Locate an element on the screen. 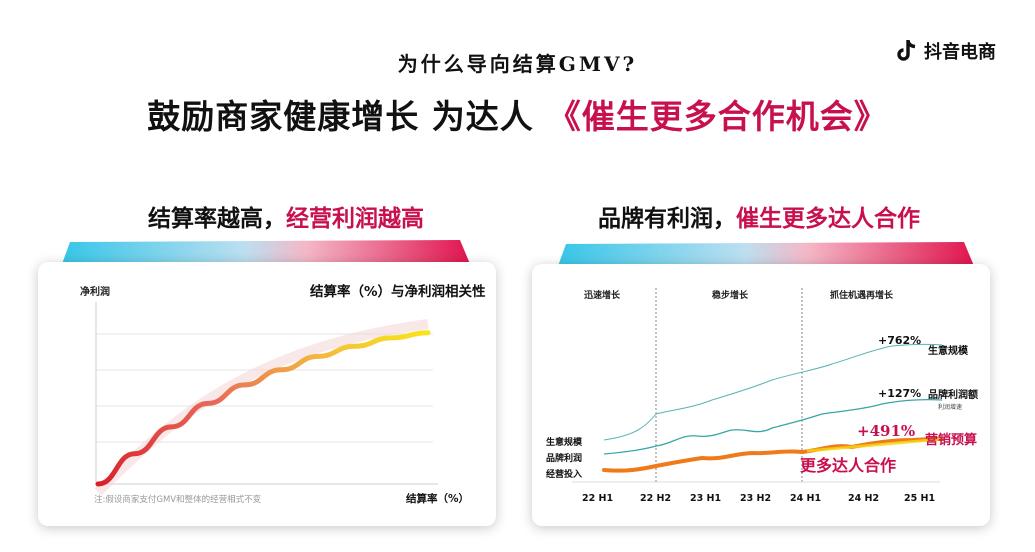 The width and height of the screenshot is (1035, 552). x-tick-label: 23 H2 is located at coordinates (755, 498).